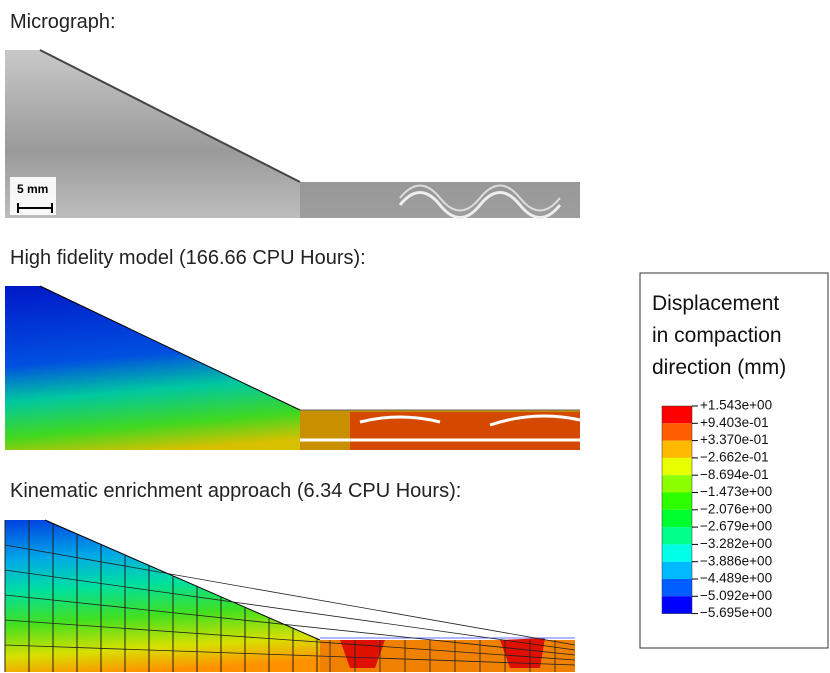  I want to click on legend-label: +3.370e-01, so click(734, 439).